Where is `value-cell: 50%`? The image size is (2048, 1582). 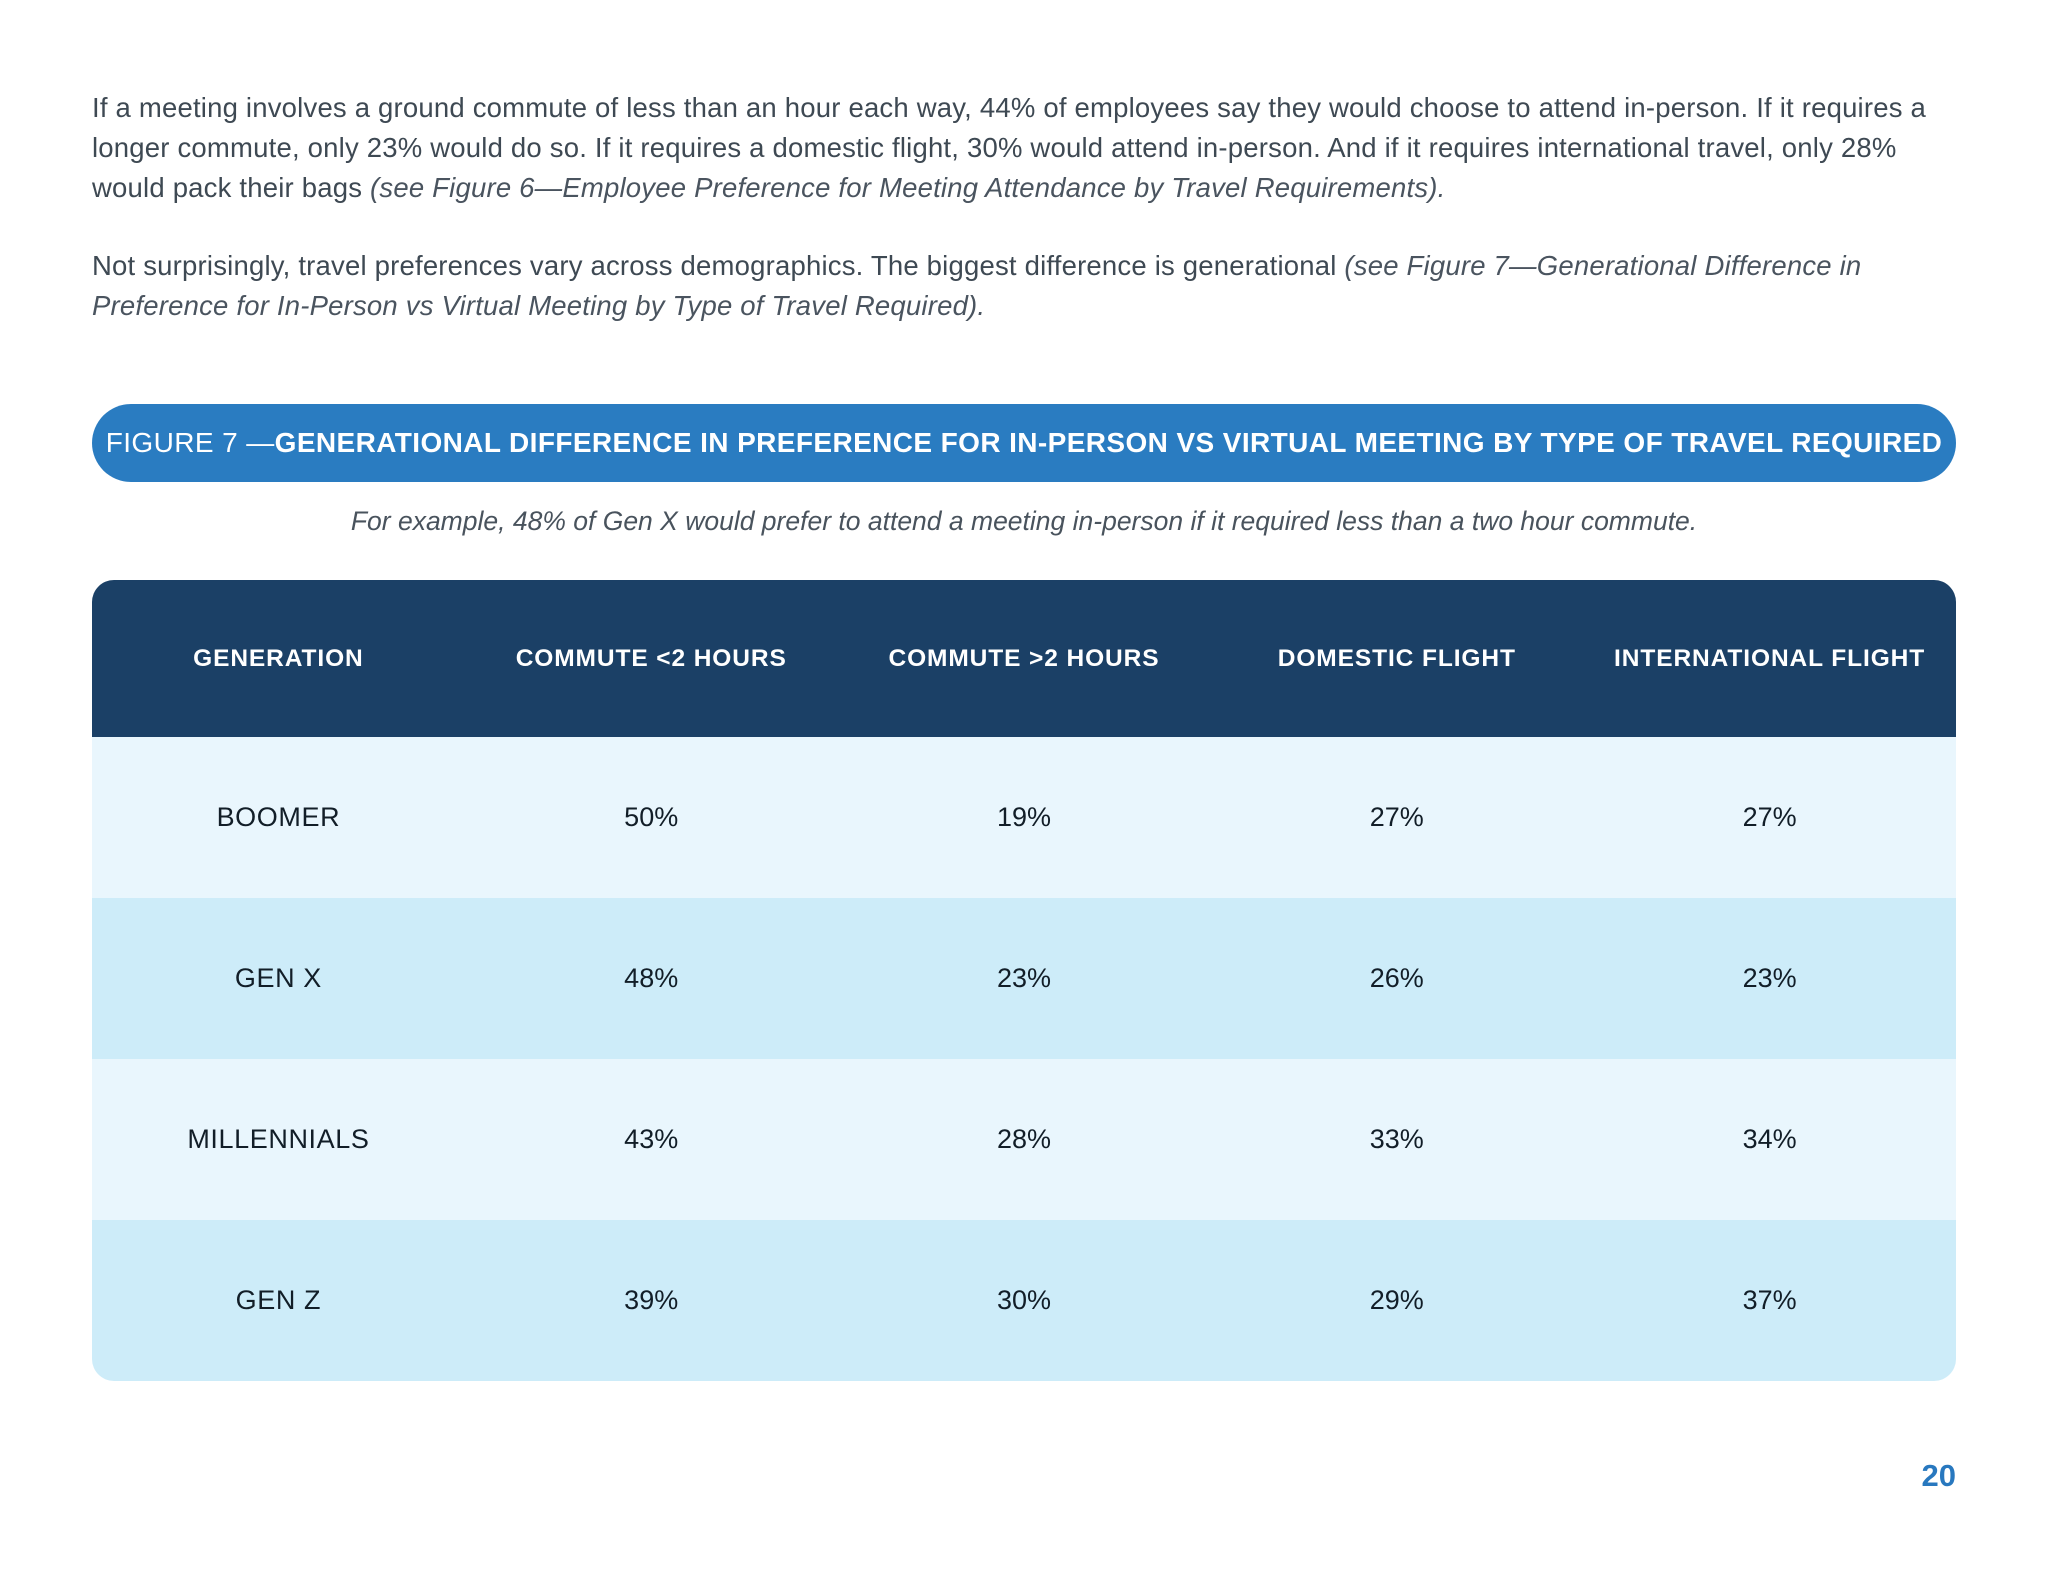 value-cell: 50% is located at coordinates (651, 817).